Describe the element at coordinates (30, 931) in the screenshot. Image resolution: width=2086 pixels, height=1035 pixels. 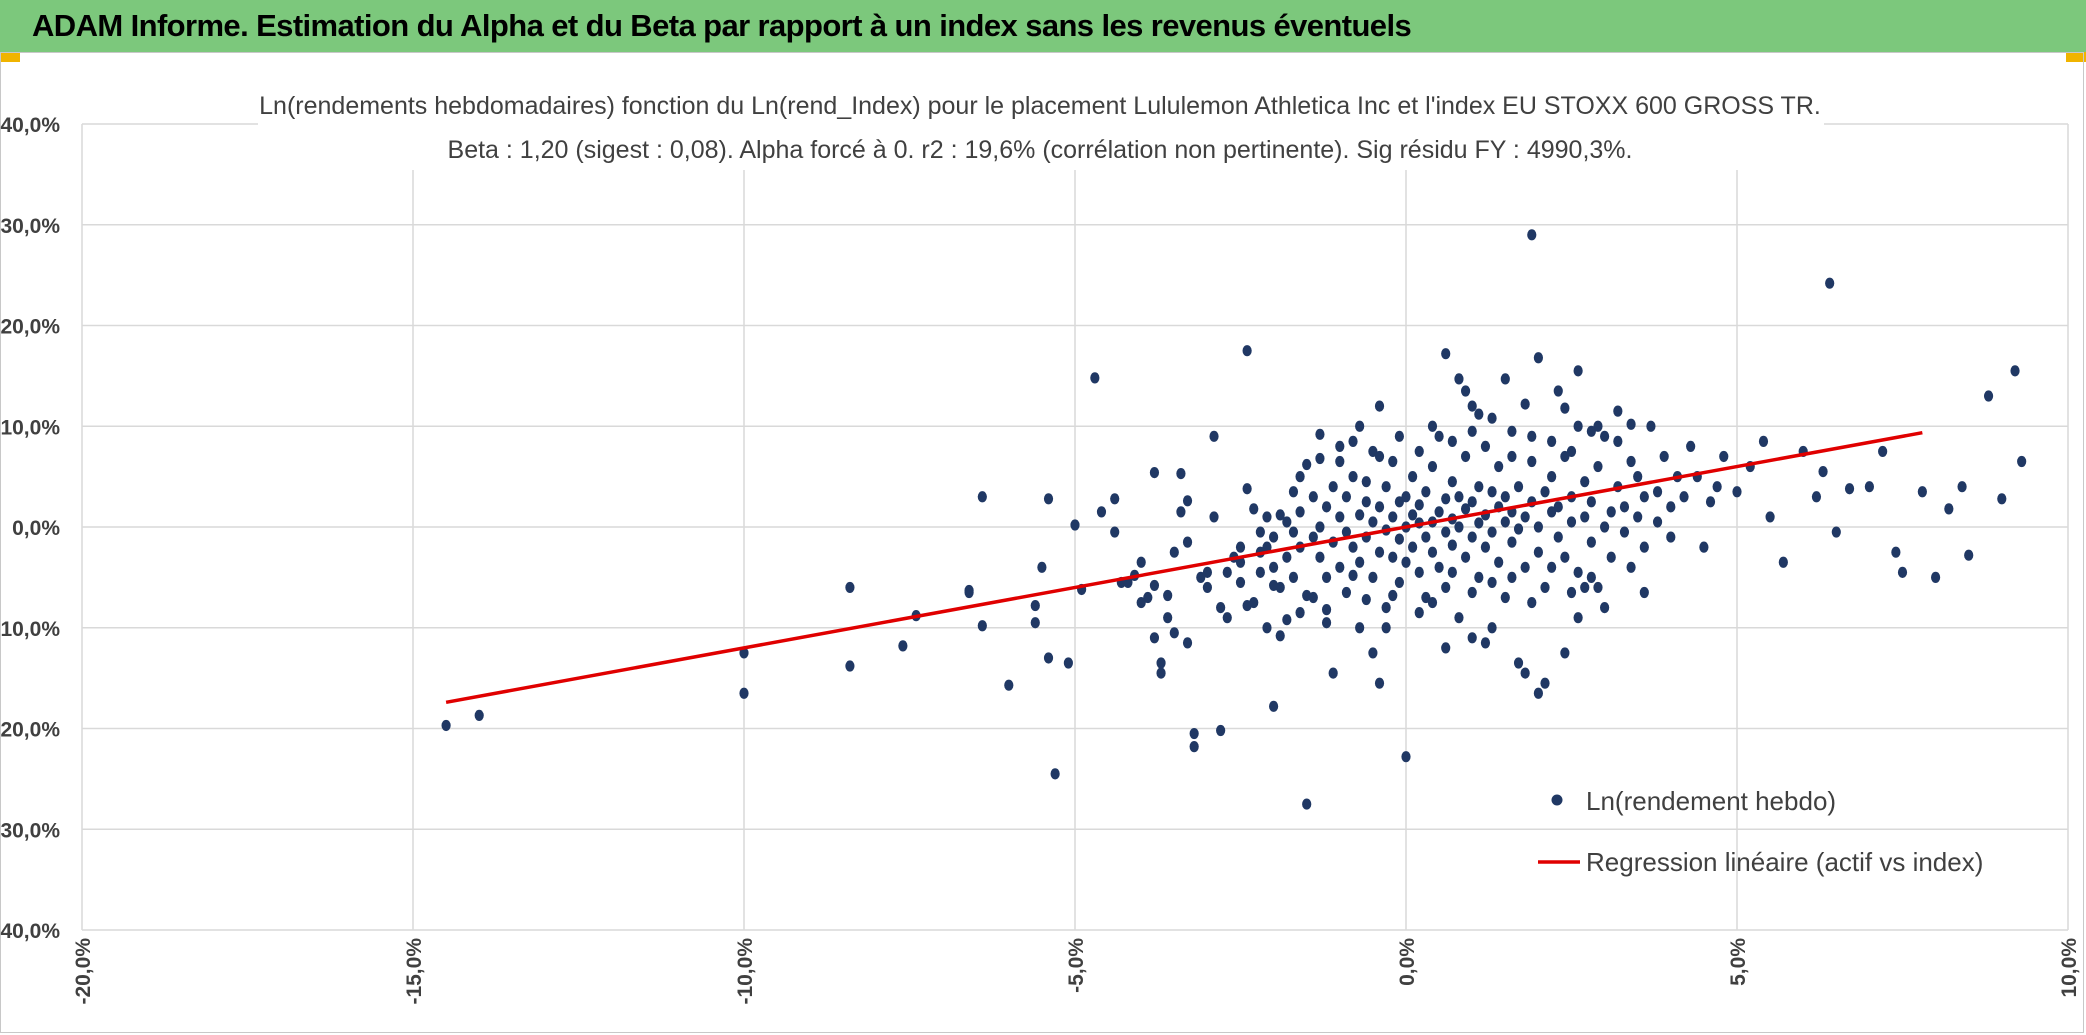
I see `y-tick-label: -40,0%` at that location.